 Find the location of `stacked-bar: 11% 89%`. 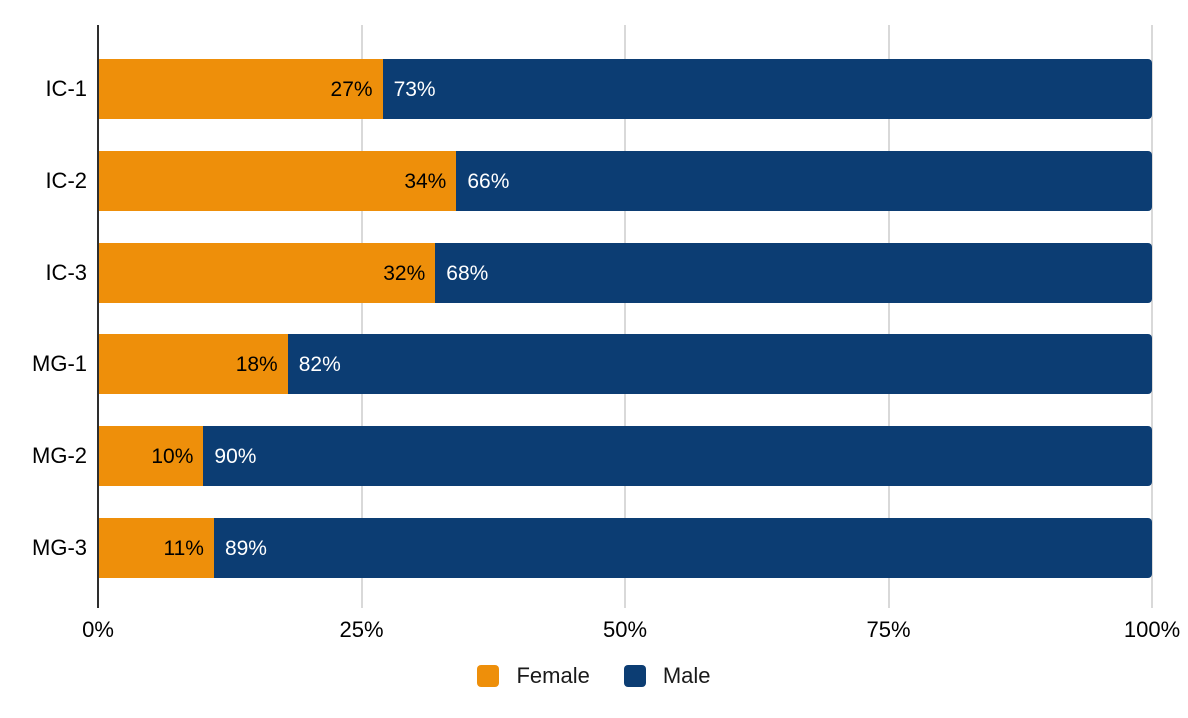

stacked-bar: 11% 89% is located at coordinates (625, 548).